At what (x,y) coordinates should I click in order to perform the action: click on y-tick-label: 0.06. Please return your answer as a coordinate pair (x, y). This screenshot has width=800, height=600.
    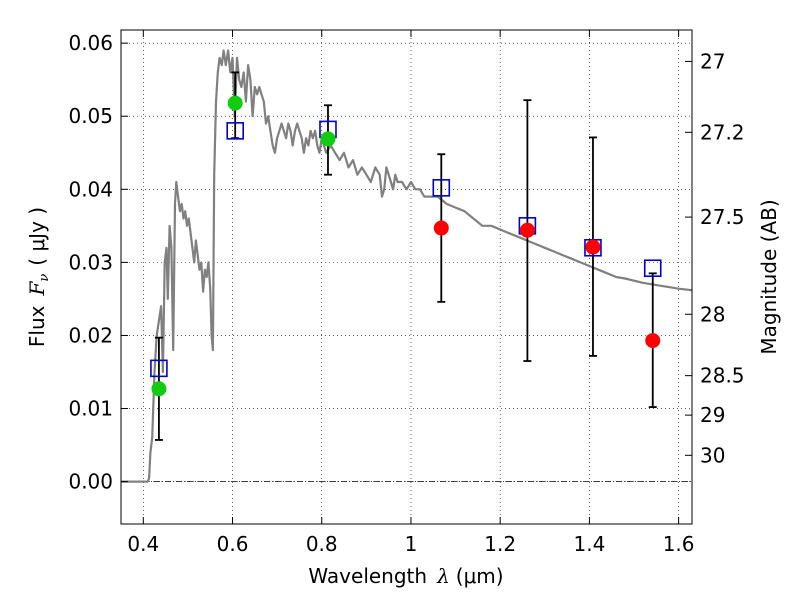
    Looking at the image, I should click on (90, 43).